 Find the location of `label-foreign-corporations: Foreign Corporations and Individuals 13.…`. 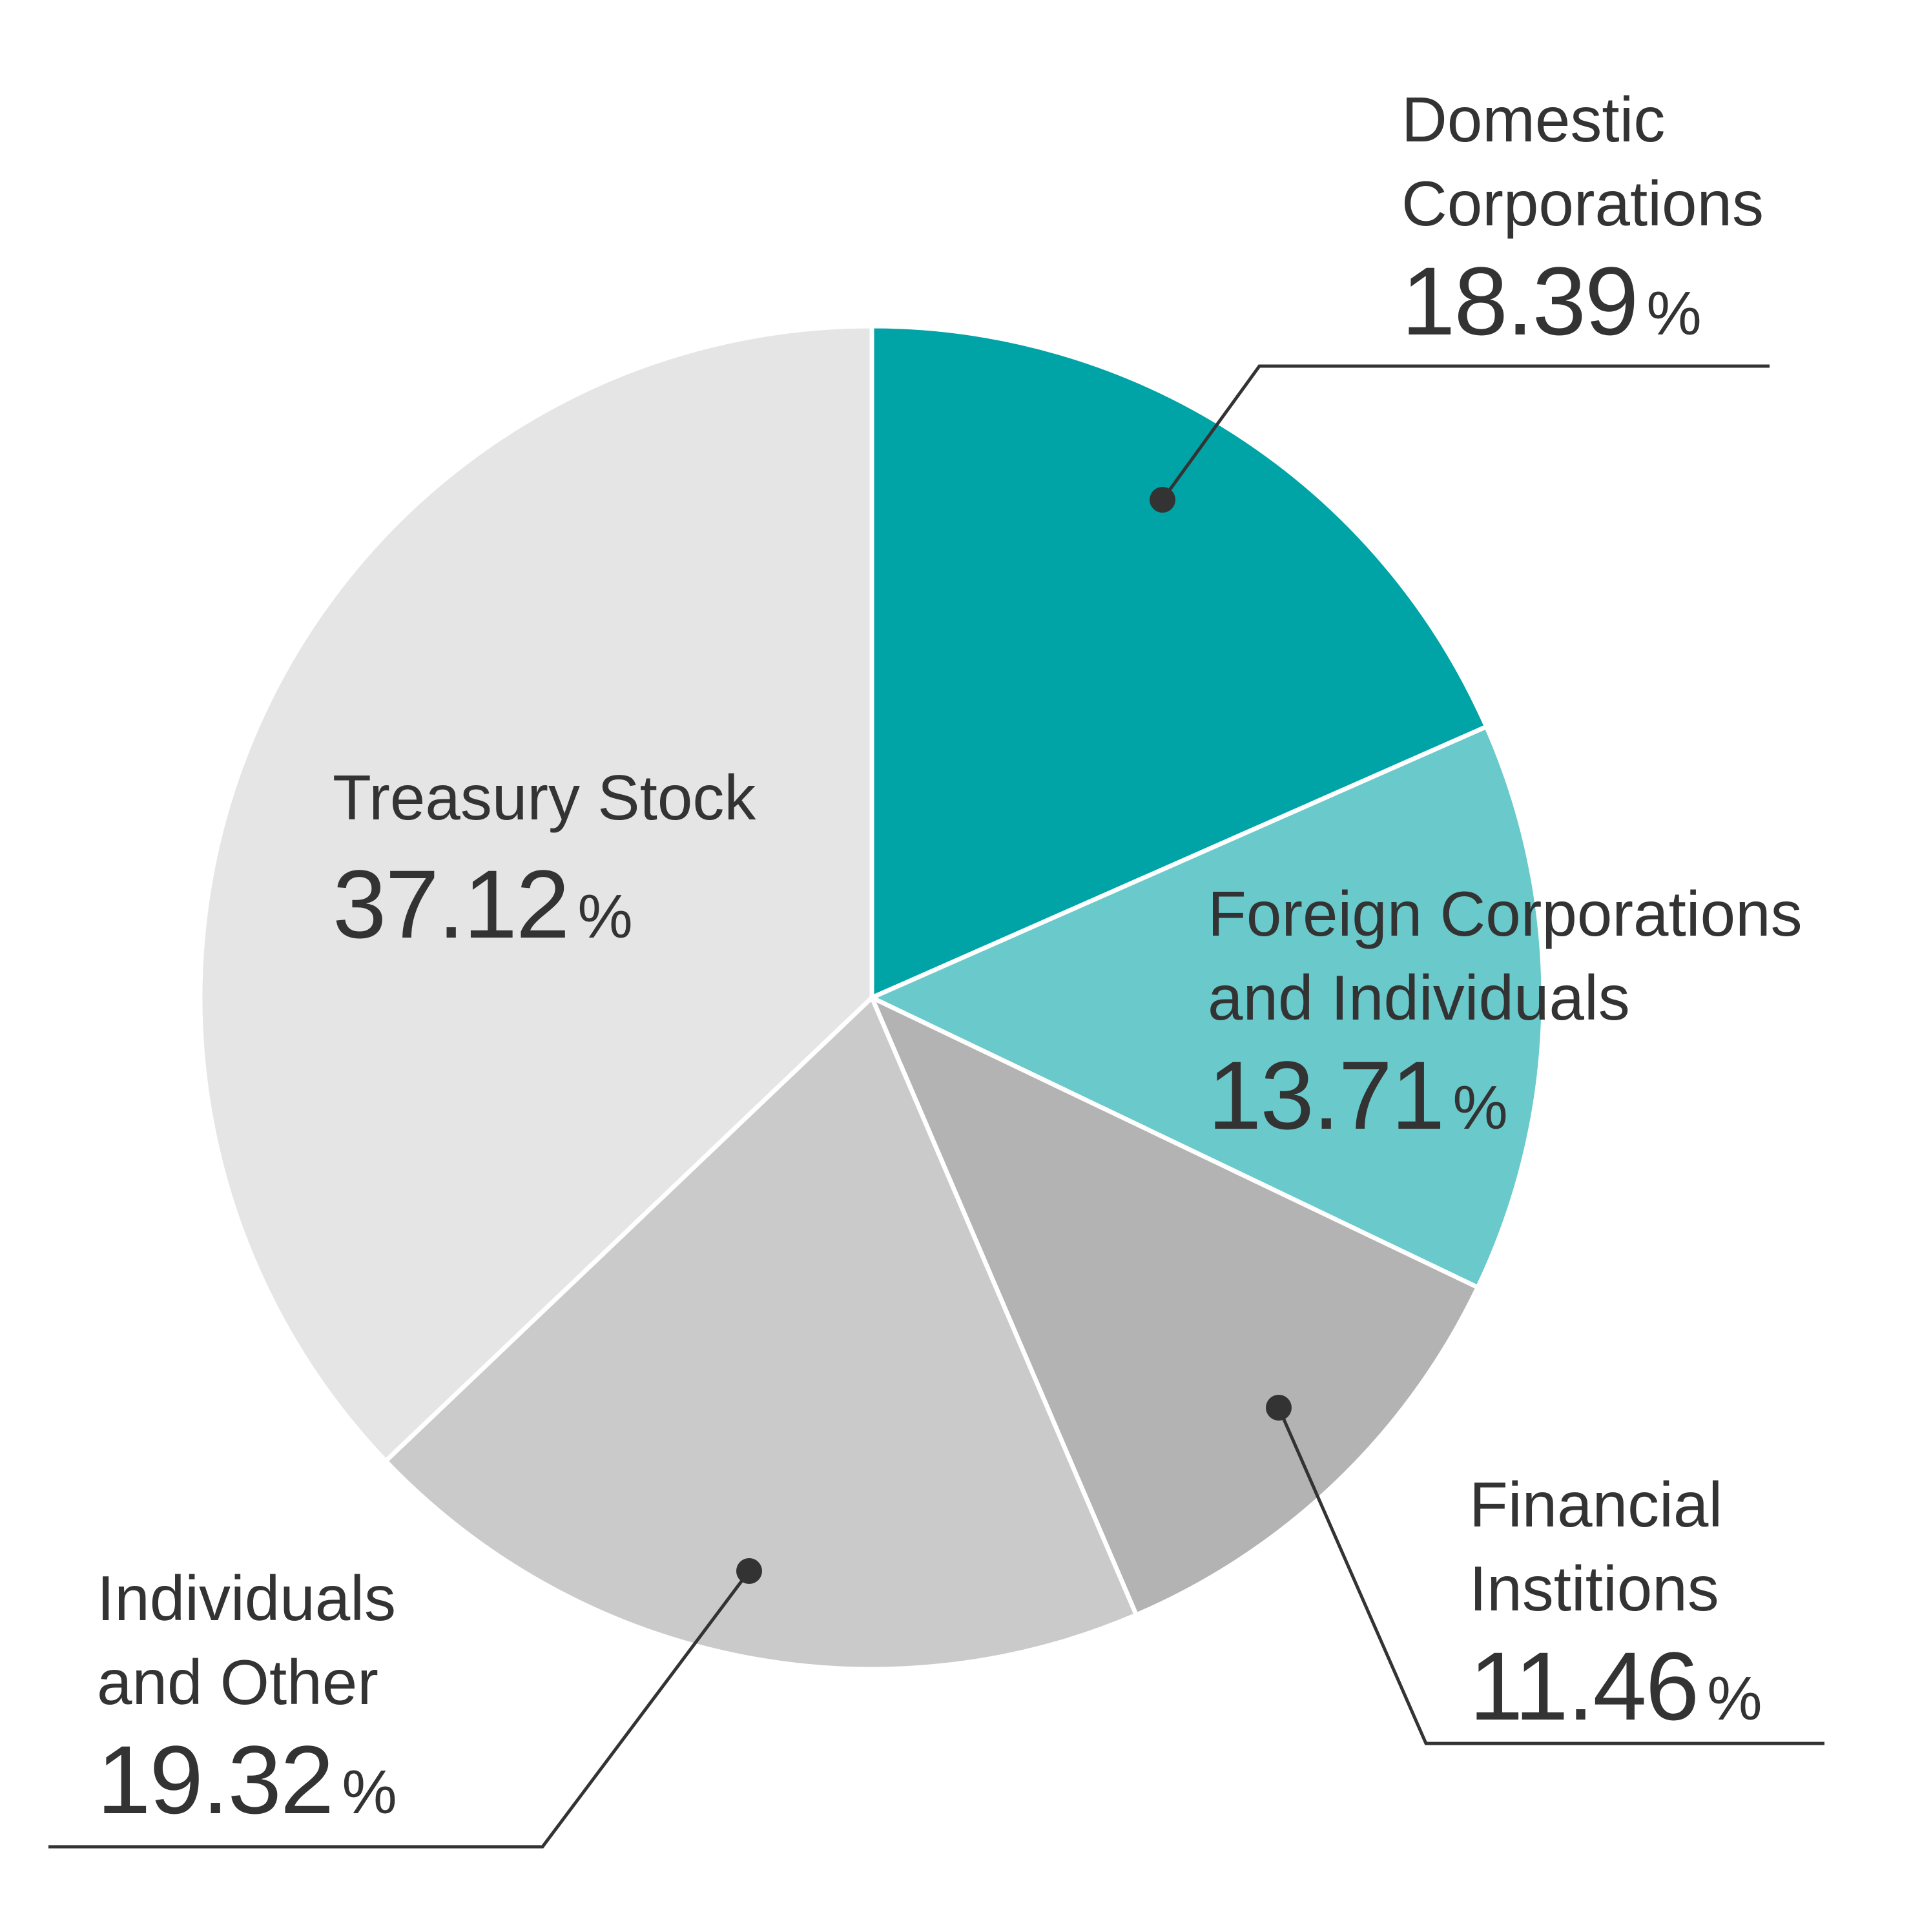

label-foreign-corporations: Foreign Corporations and Individuals 13.… is located at coordinates (1505, 1025).